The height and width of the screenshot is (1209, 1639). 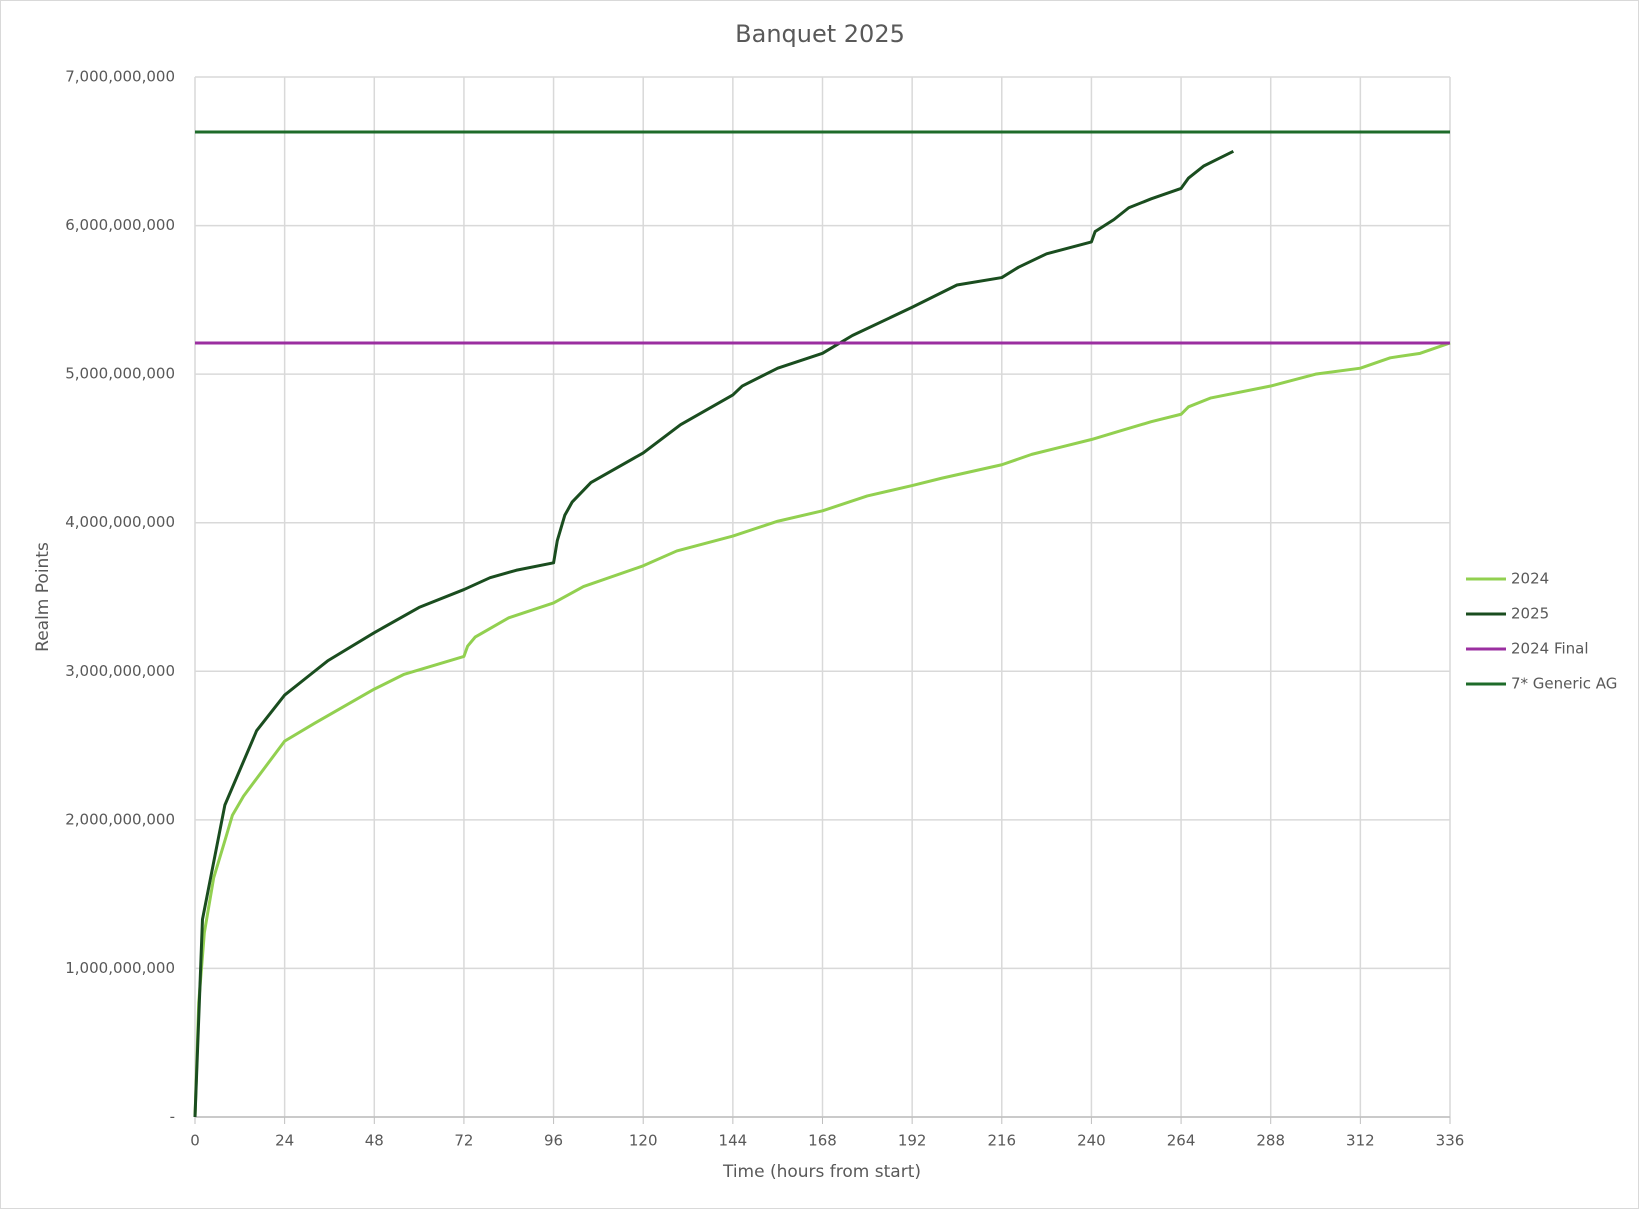 I want to click on y-tick-label: 4,000,000,000, so click(x=120, y=522).